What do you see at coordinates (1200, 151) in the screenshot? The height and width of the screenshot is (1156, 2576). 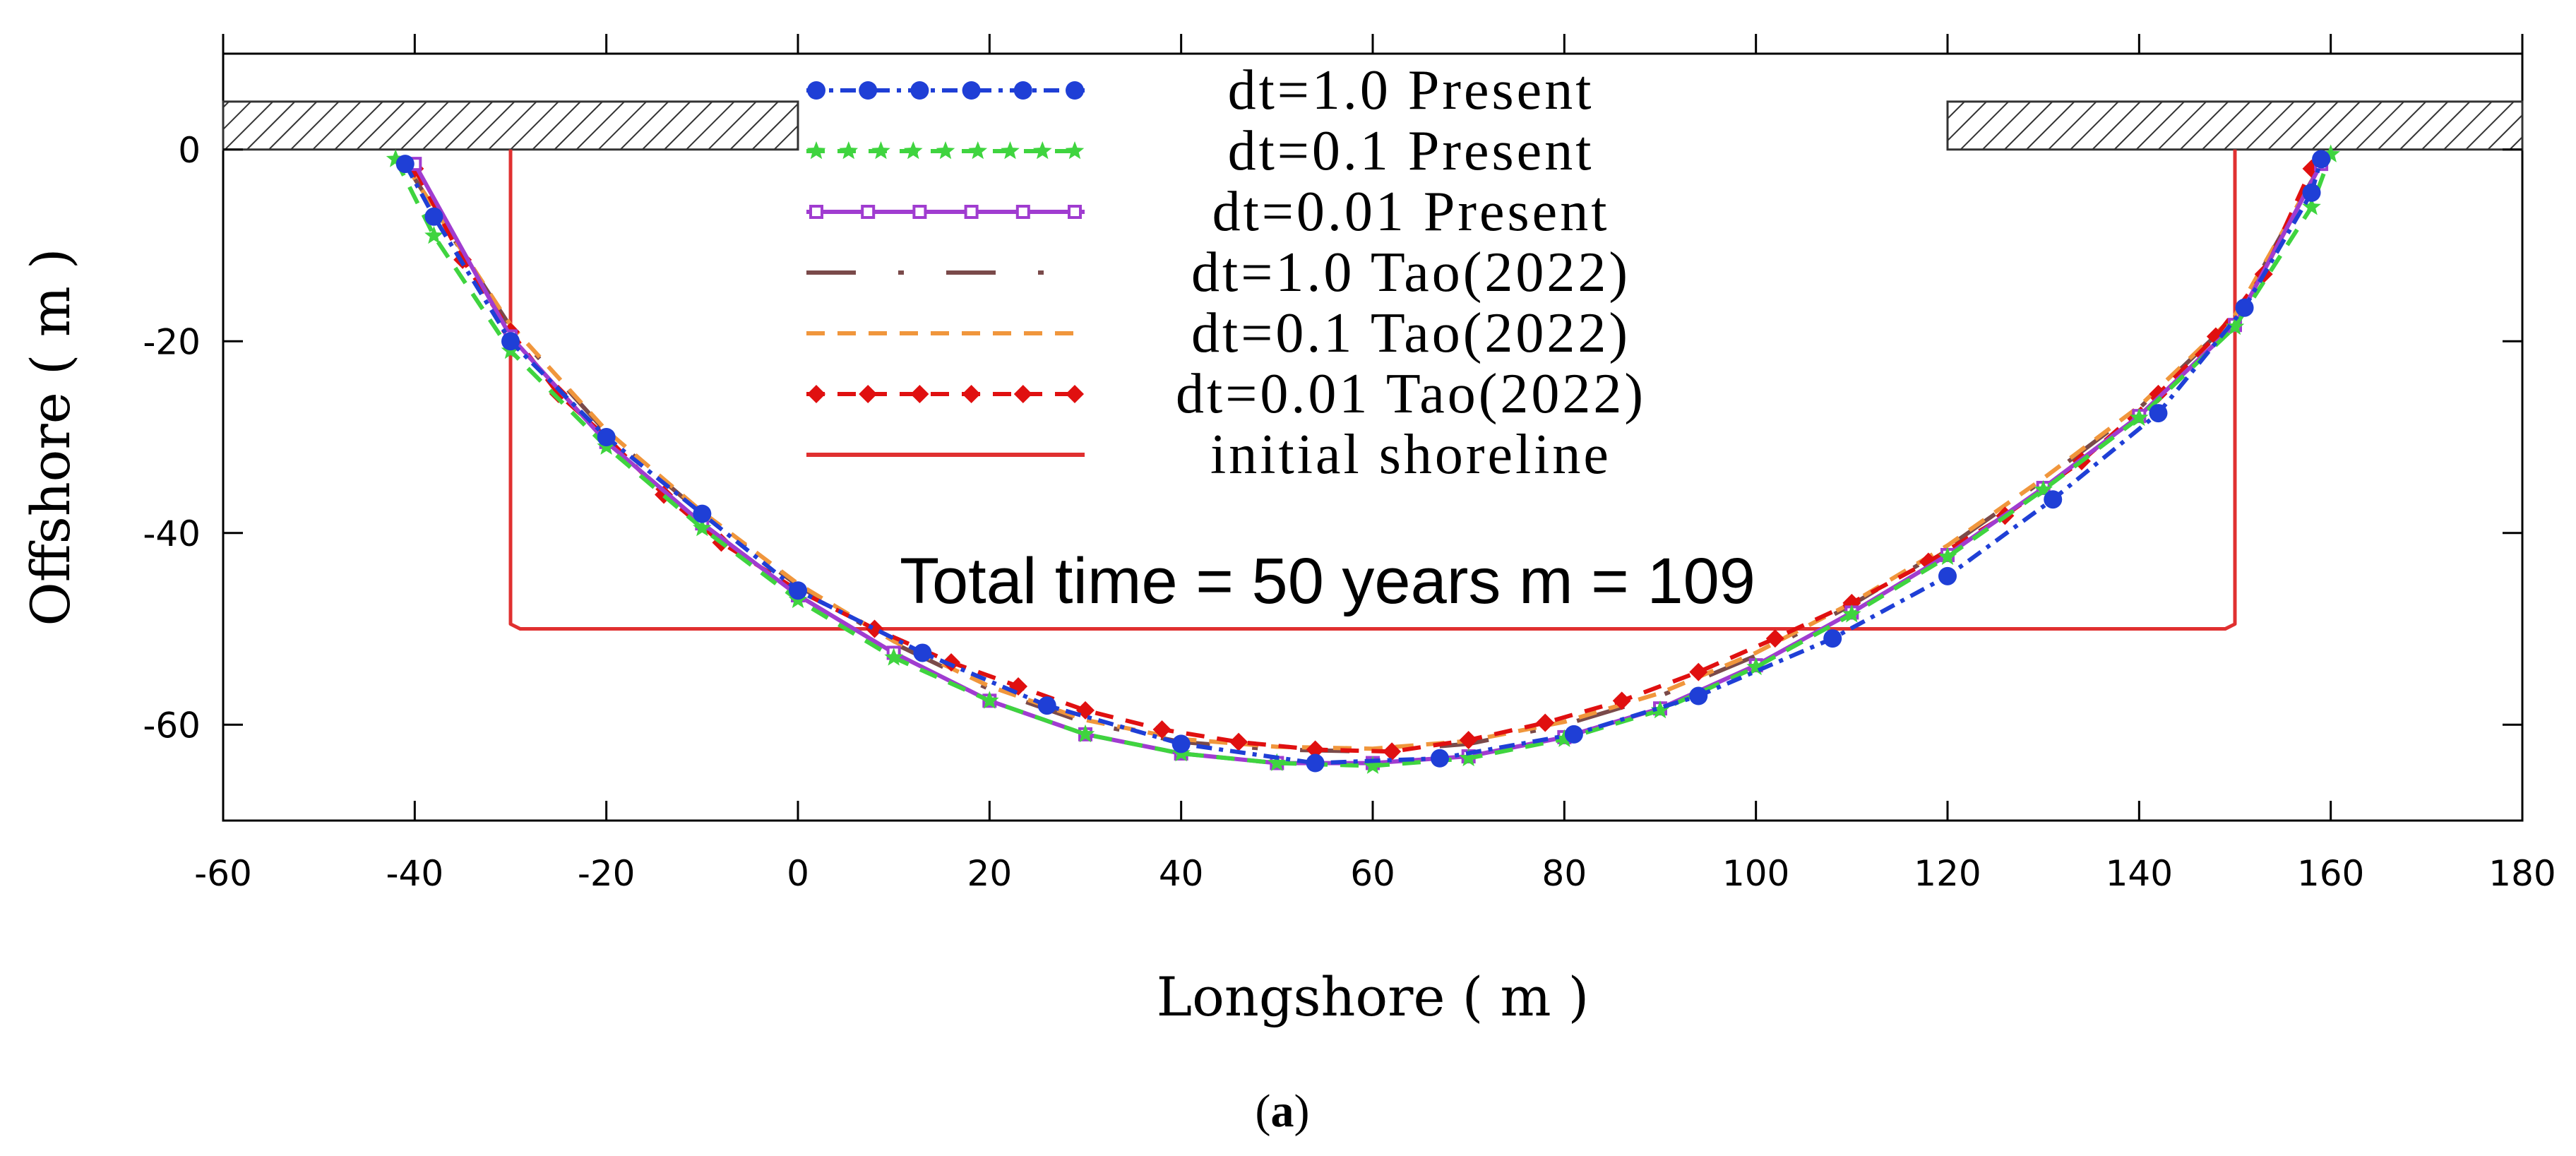 I see `legend-item: dt=0.1 Present` at bounding box center [1200, 151].